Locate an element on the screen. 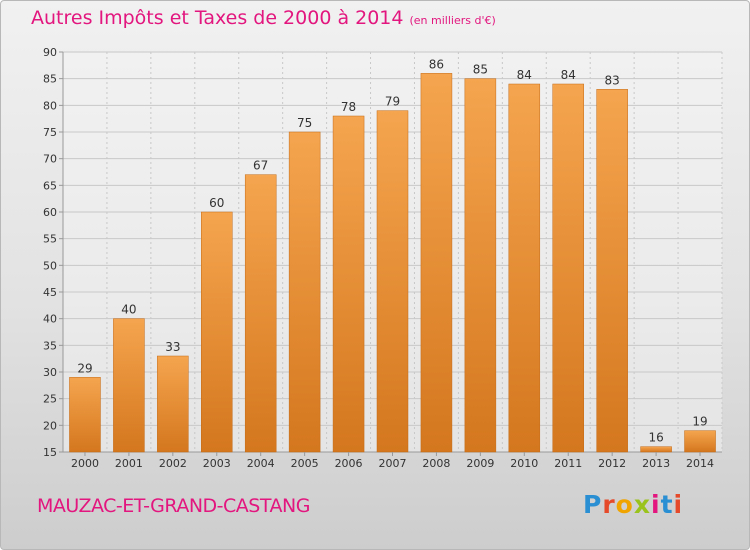 The width and height of the screenshot is (750, 550). y-tick-label: 35 is located at coordinates (50, 345).